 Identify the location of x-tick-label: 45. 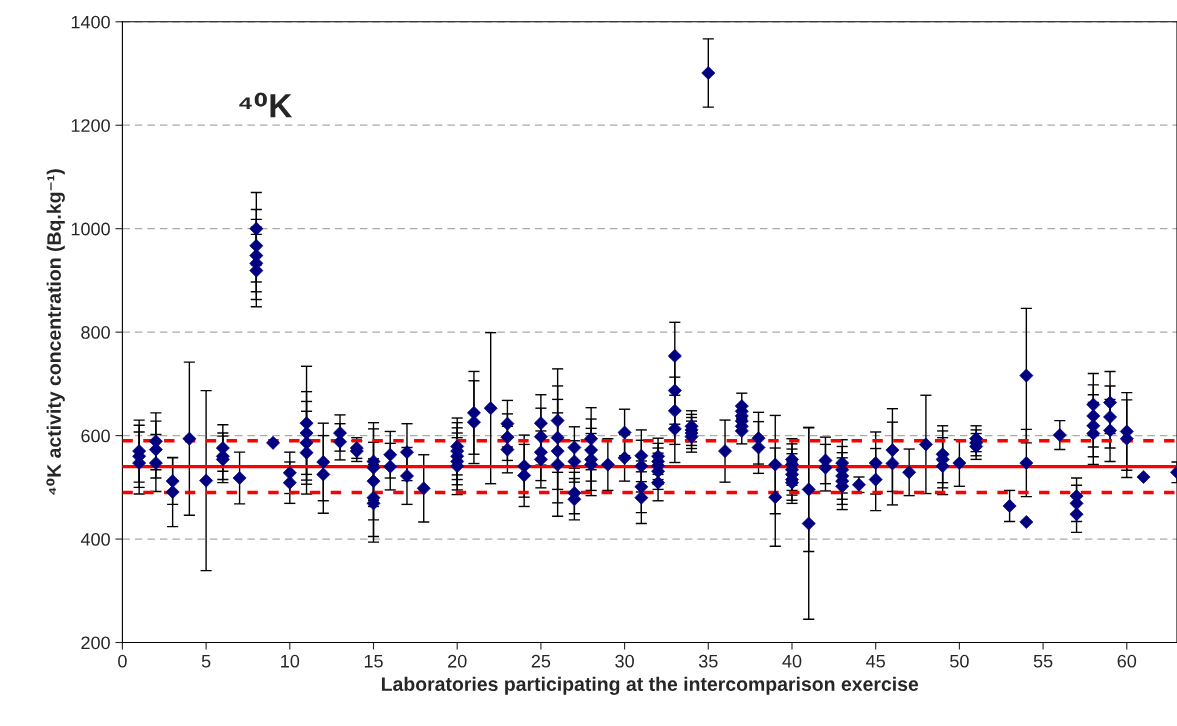
(875, 661).